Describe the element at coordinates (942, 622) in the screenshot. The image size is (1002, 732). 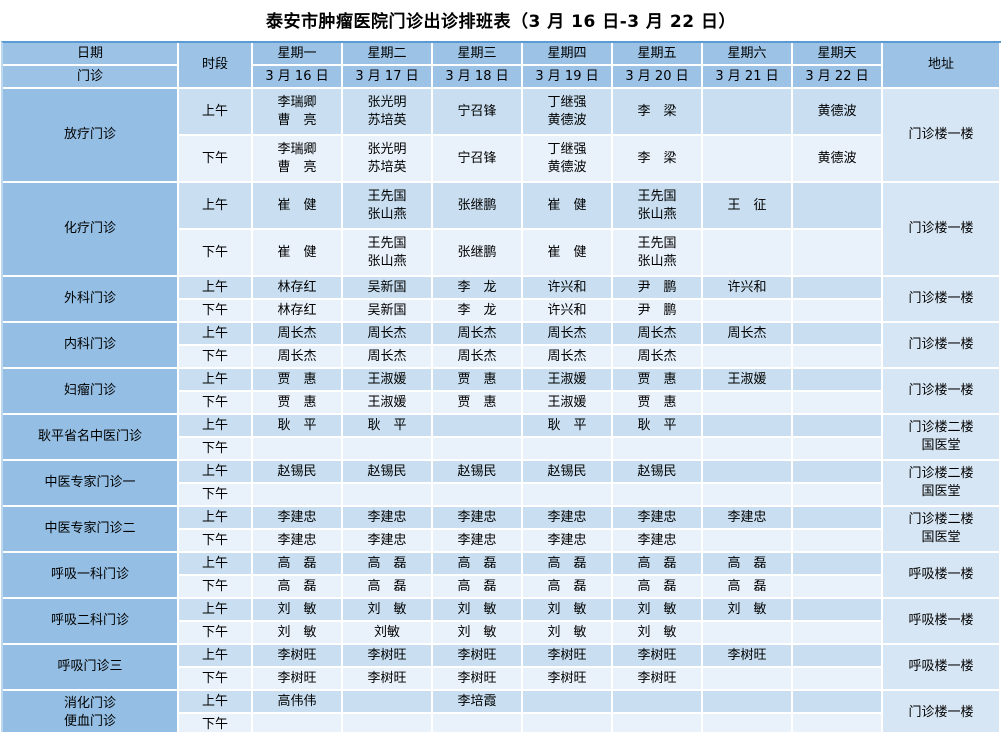
I see `address-cell: 呼吸楼一楼` at that location.